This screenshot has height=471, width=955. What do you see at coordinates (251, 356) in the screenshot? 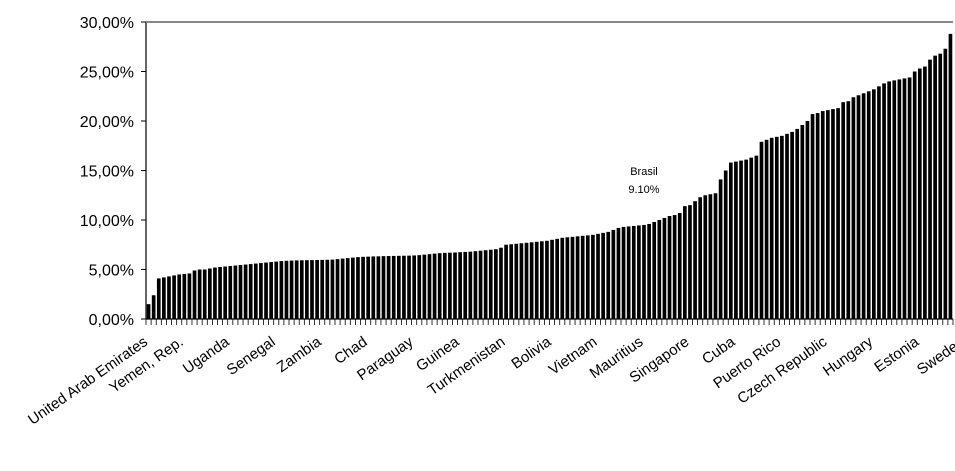
I see `x-category-label: Senegal` at bounding box center [251, 356].